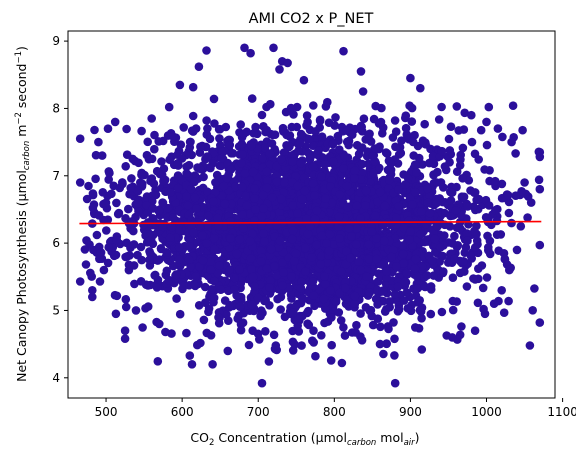 The width and height of the screenshot is (576, 461). What do you see at coordinates (106, 412) in the screenshot?
I see `x-tick-label: 500` at bounding box center [106, 412].